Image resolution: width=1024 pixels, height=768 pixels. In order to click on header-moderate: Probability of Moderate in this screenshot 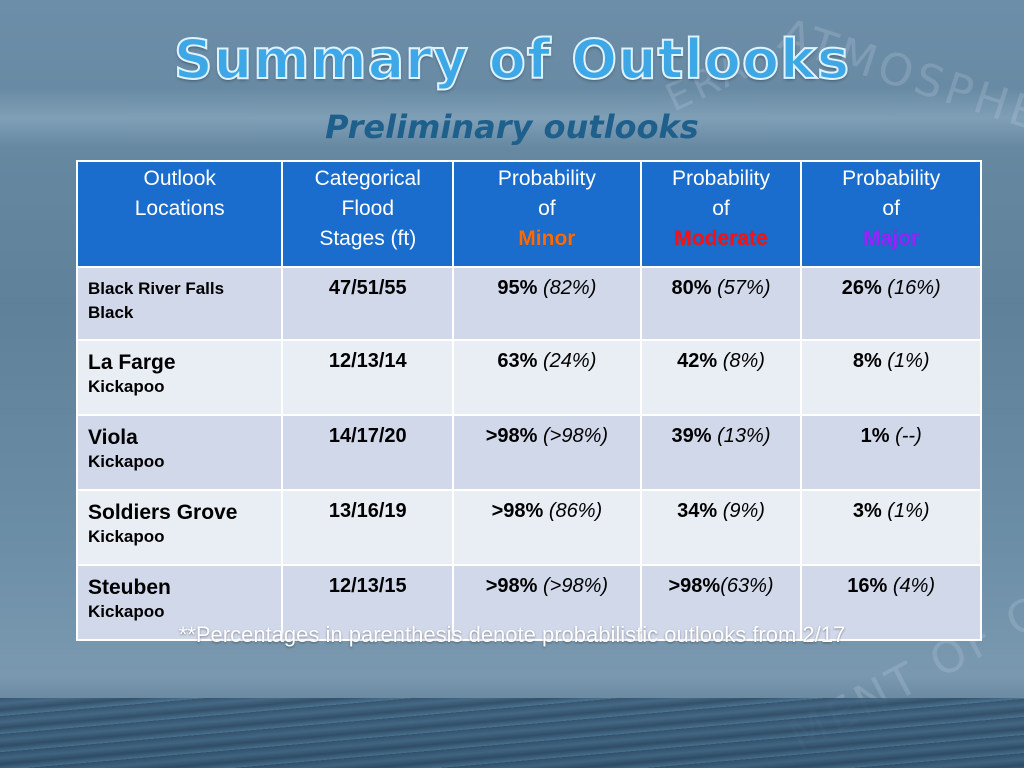, I will do `click(721, 214)`.